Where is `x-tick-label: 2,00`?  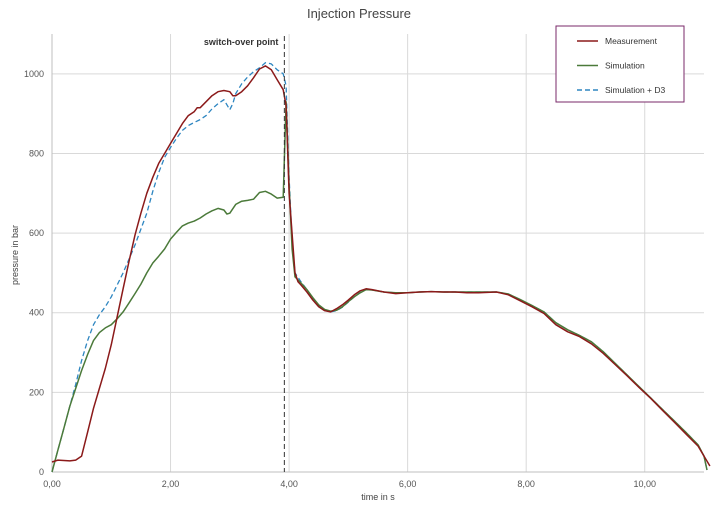
x-tick-label: 2,00 is located at coordinates (171, 484).